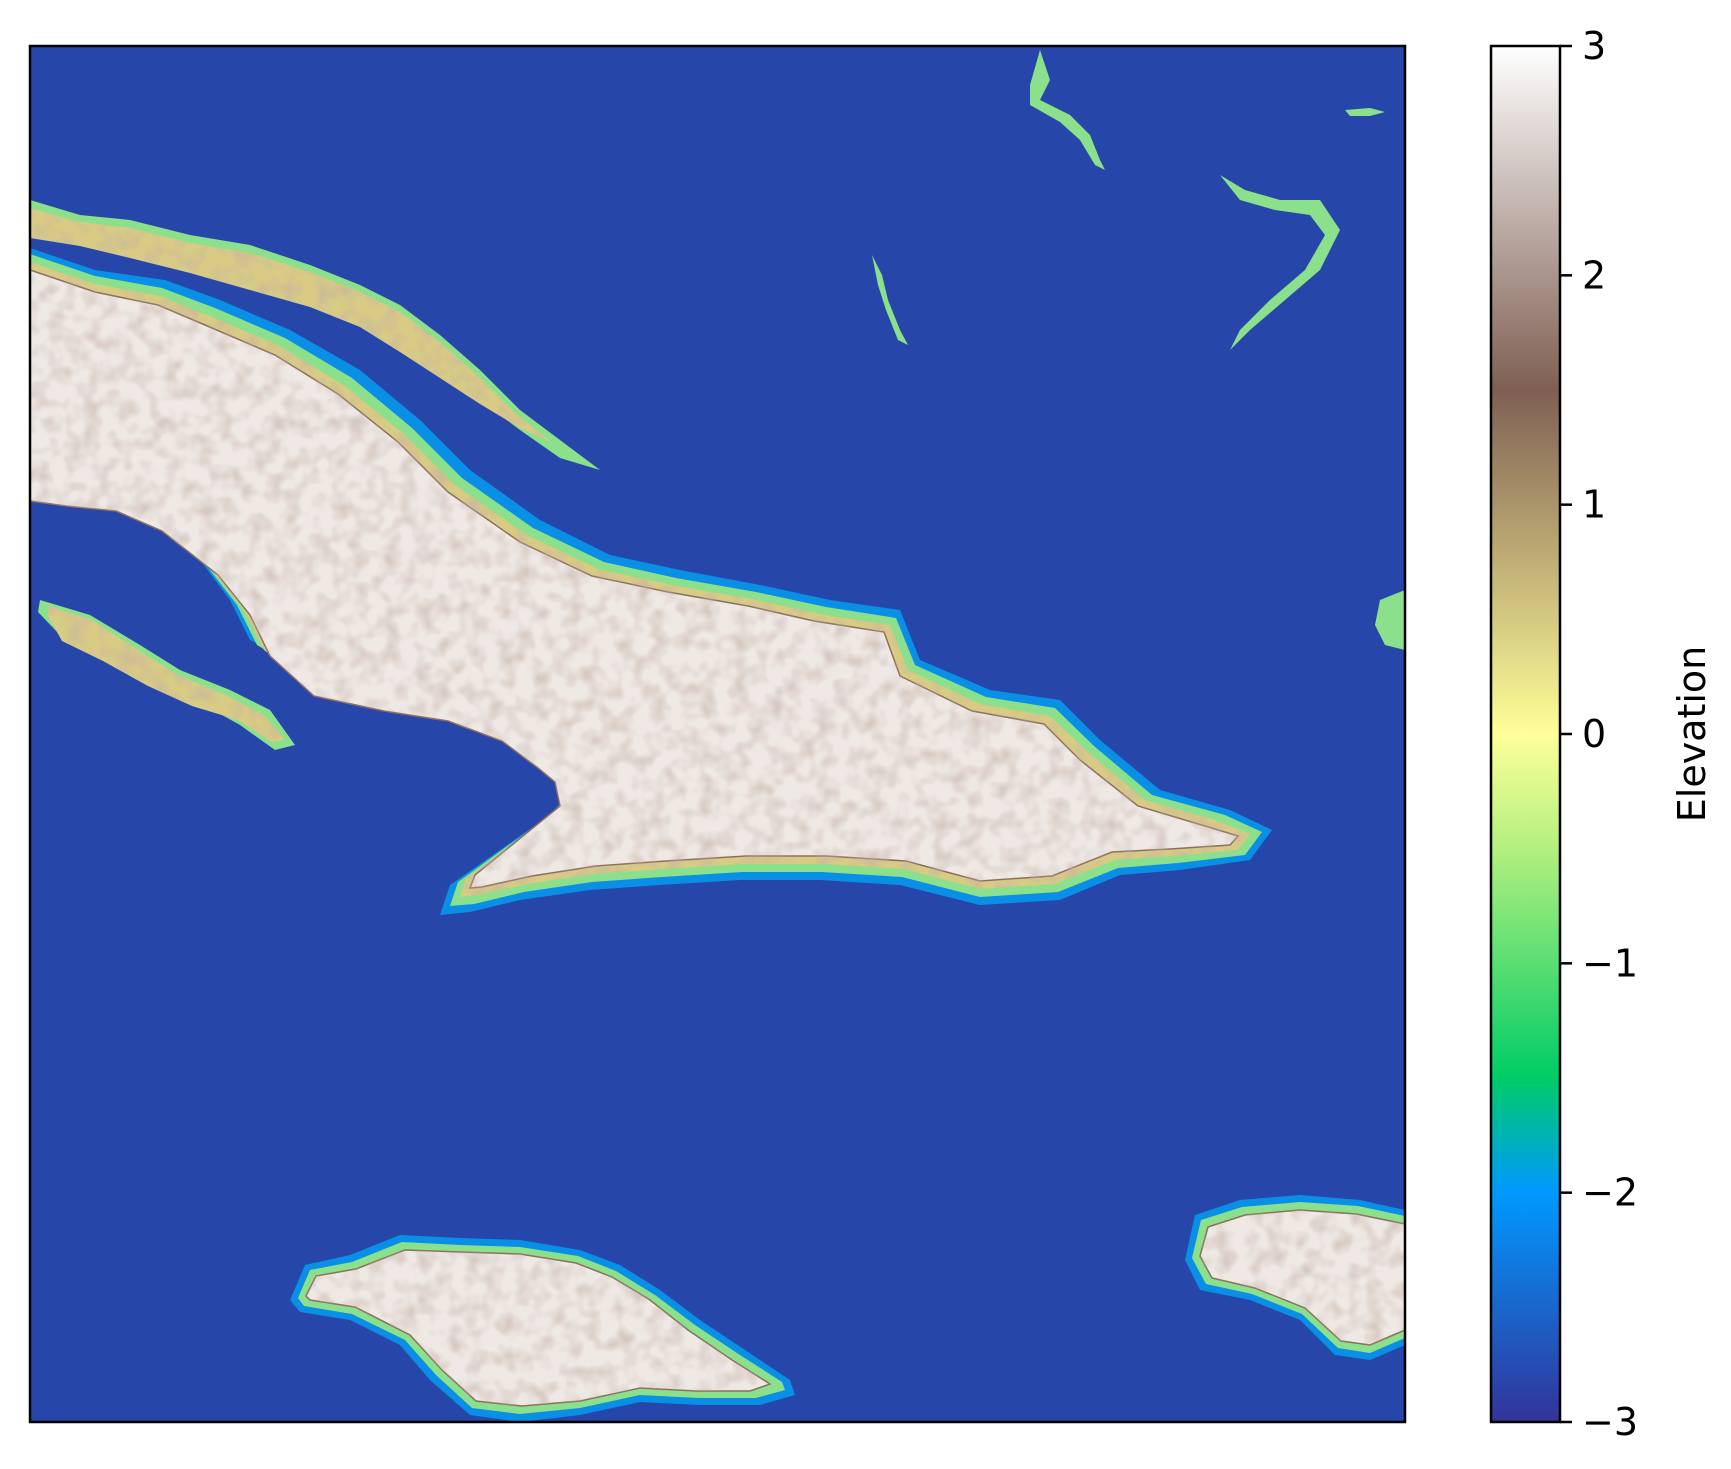 This screenshot has height=1469, width=1731. What do you see at coordinates (1594, 275) in the screenshot?
I see `colorbar-tick-label: 2` at bounding box center [1594, 275].